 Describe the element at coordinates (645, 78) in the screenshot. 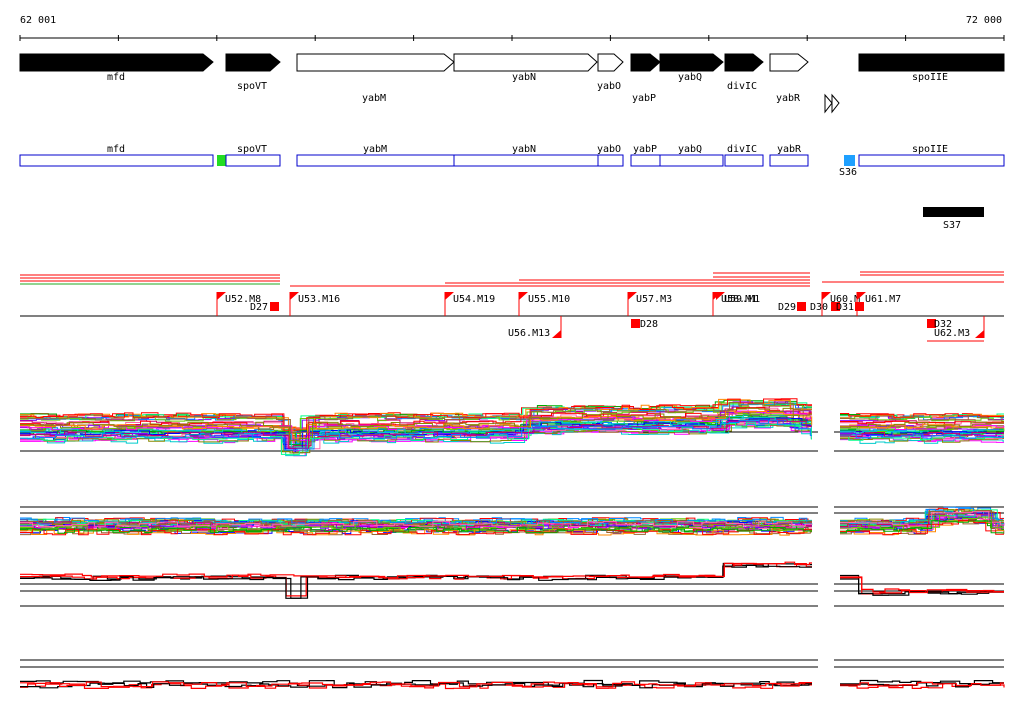

I see `gene-arrow-yabP: yabP` at that location.